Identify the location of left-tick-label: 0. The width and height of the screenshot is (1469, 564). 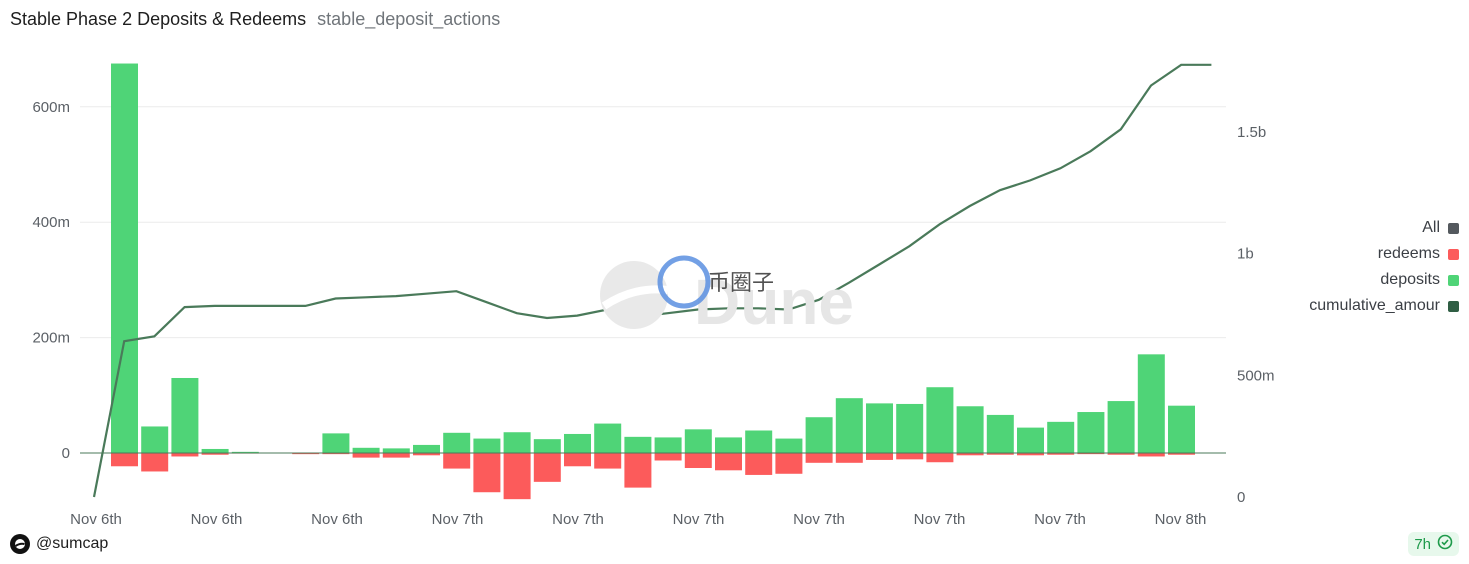
(66, 453).